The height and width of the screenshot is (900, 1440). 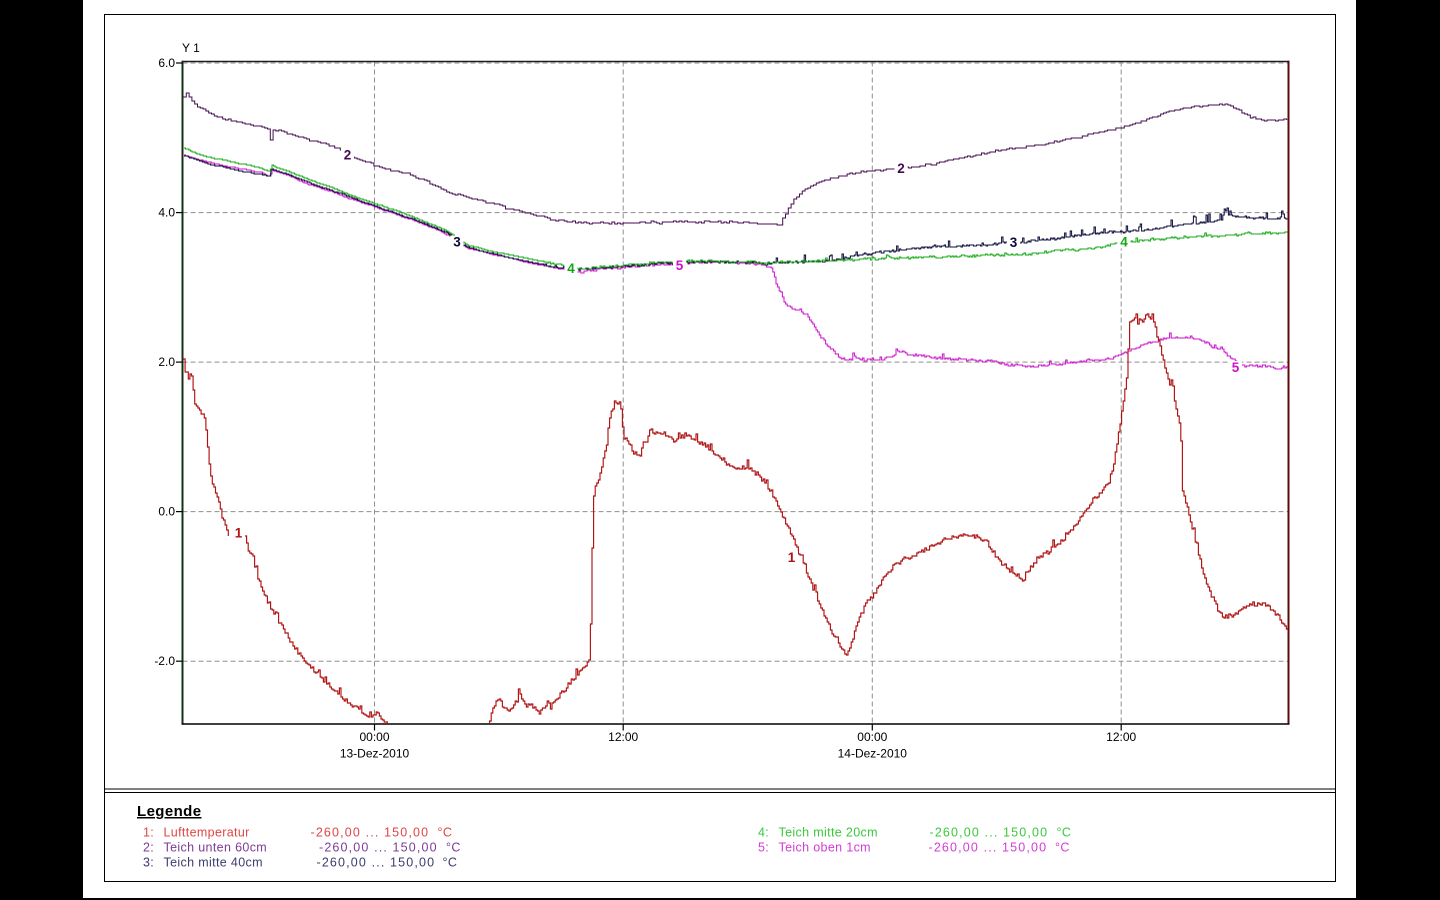 I want to click on svg-text: 5:, so click(x=763, y=848).